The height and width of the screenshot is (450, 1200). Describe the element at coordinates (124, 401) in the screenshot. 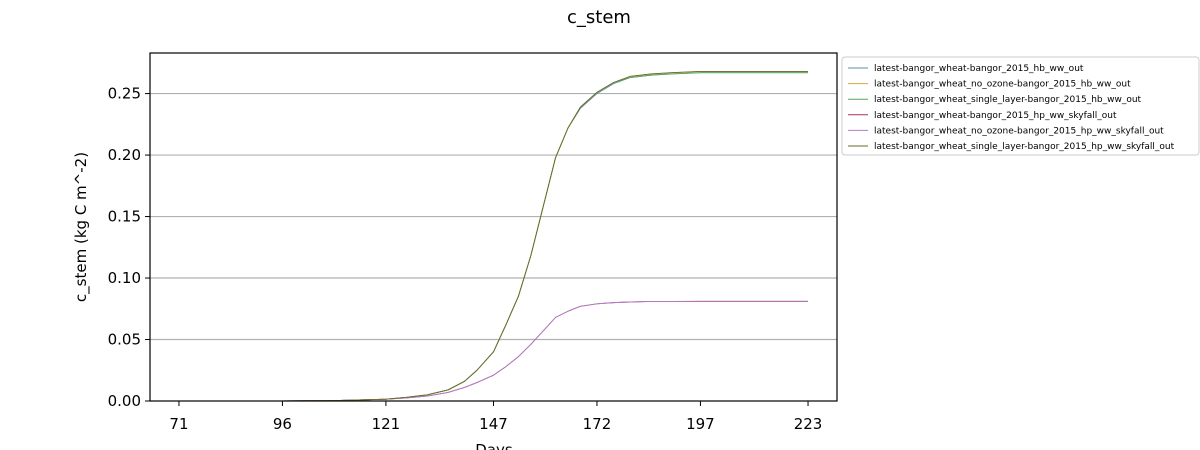

I see `y-tick-label-0: 0.00` at that location.